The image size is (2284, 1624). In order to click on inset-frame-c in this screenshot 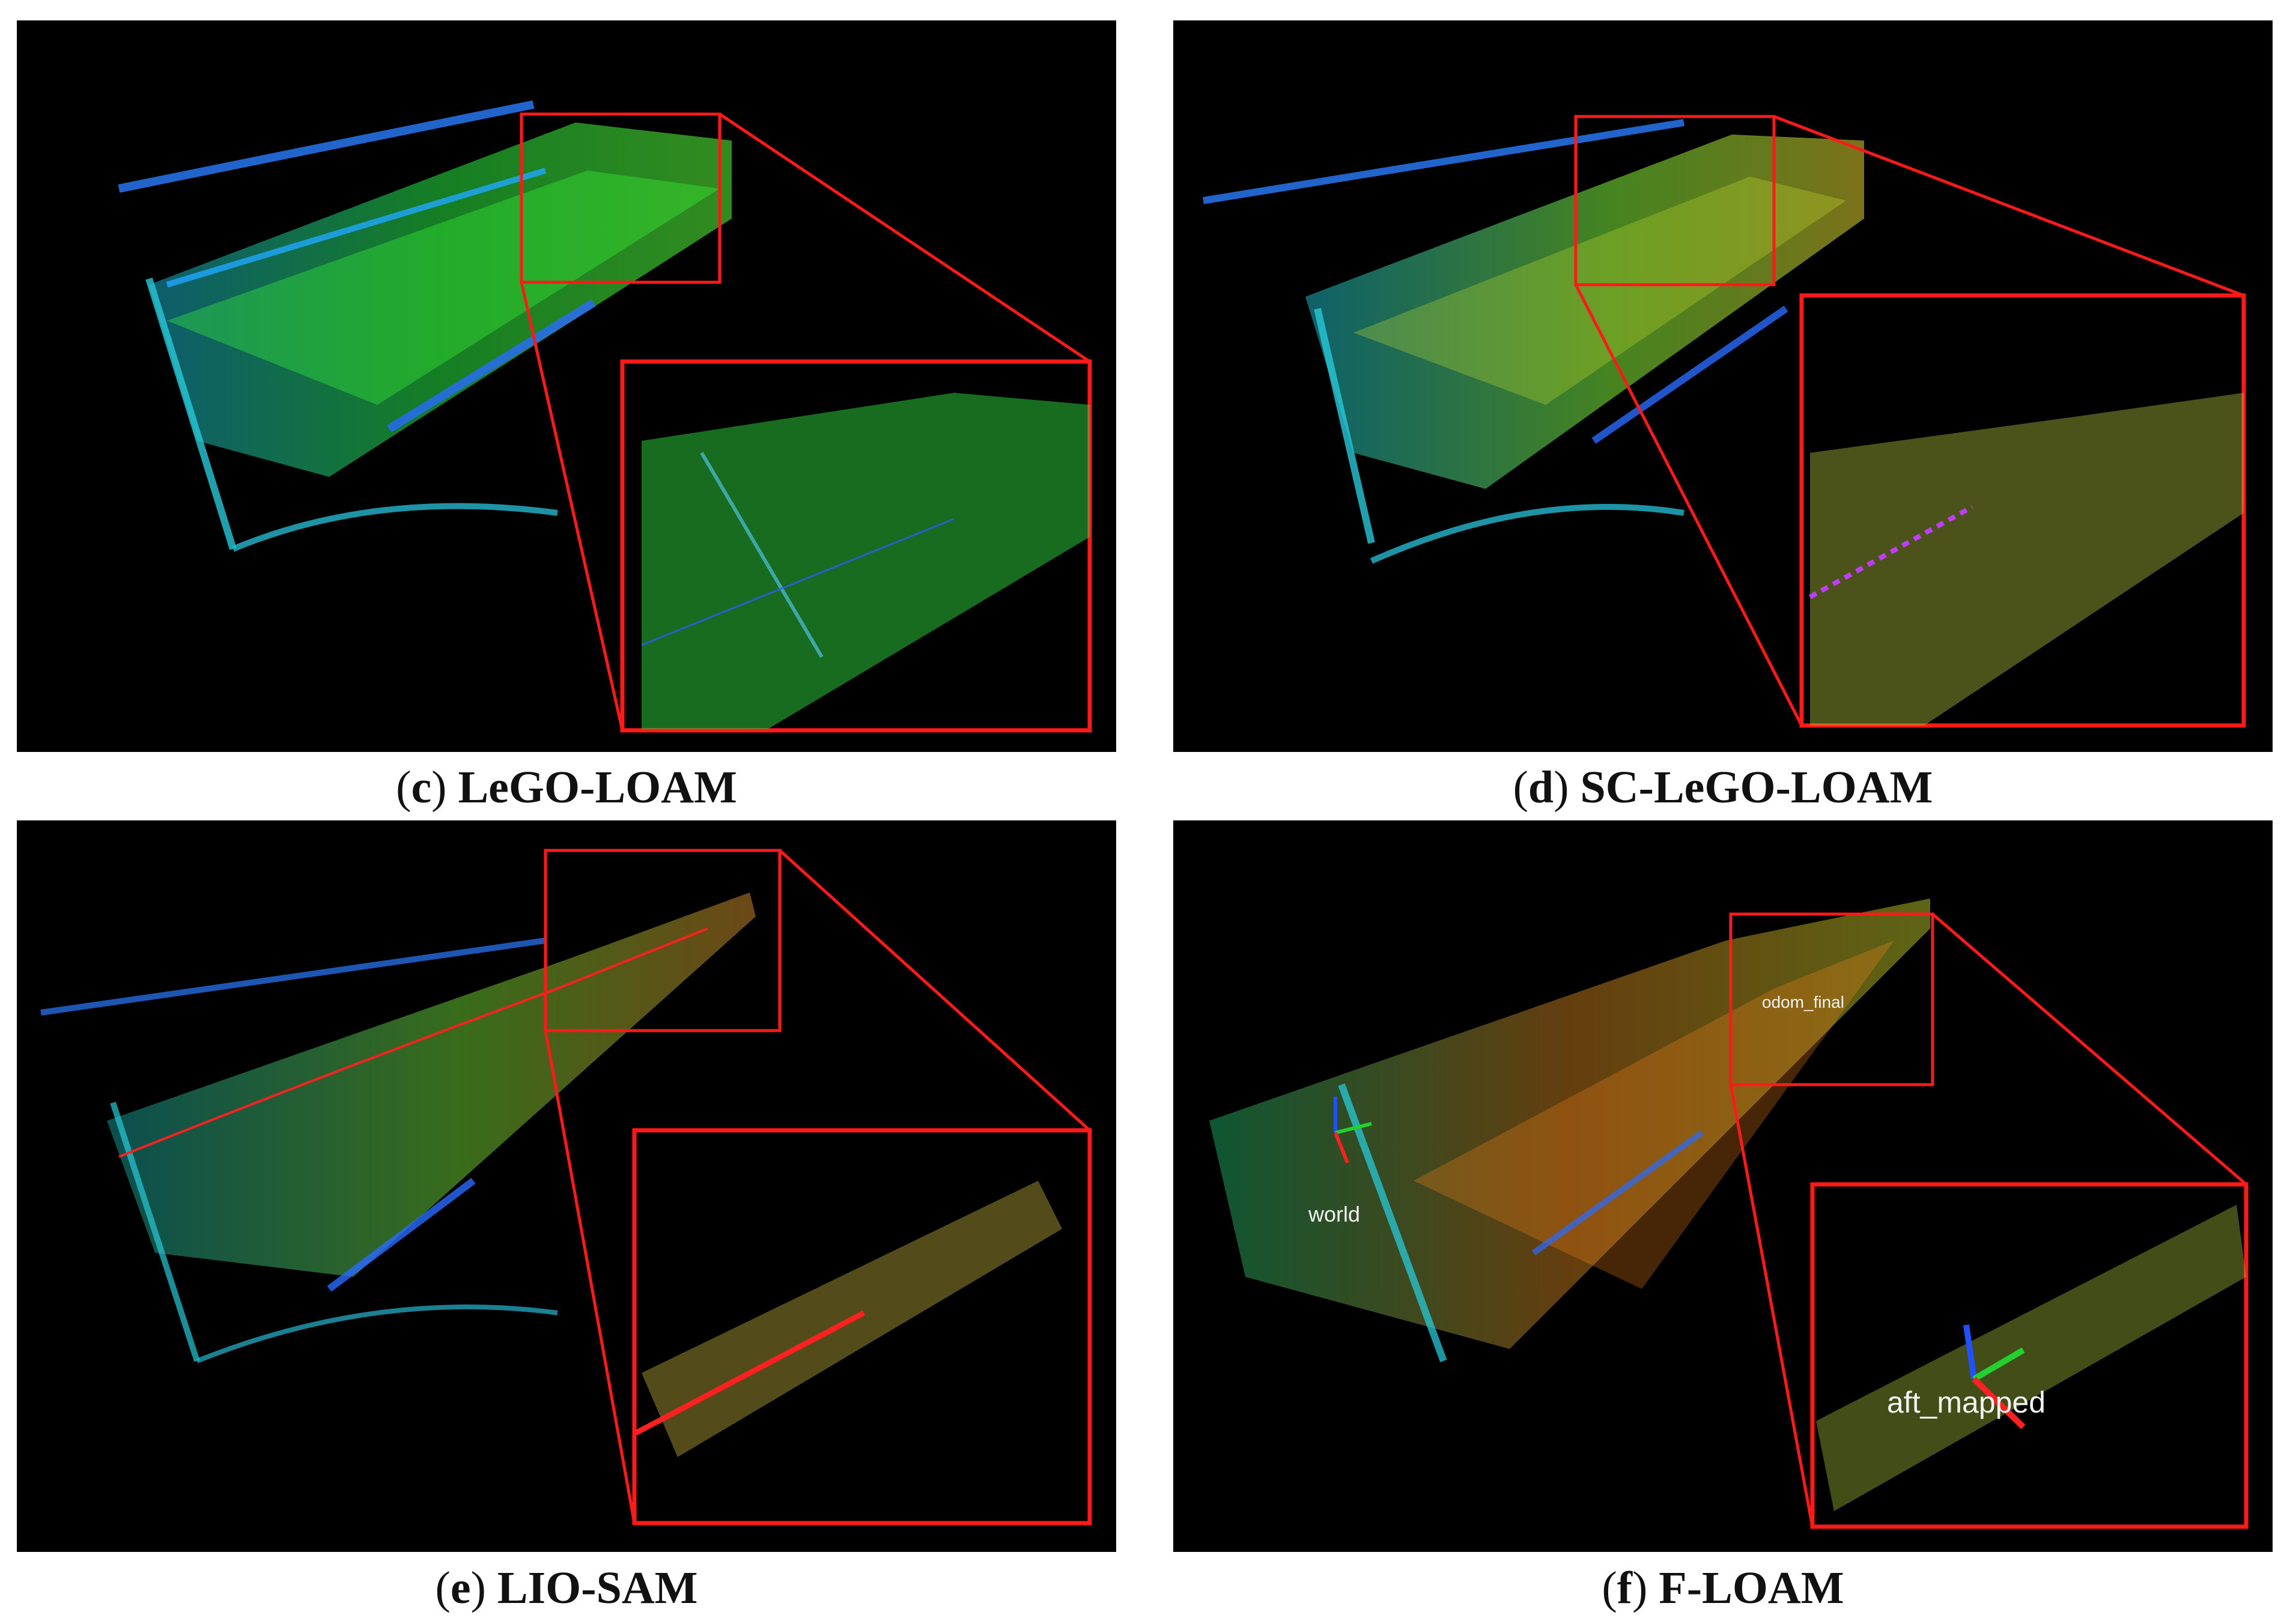, I will do `click(806, 422)`.